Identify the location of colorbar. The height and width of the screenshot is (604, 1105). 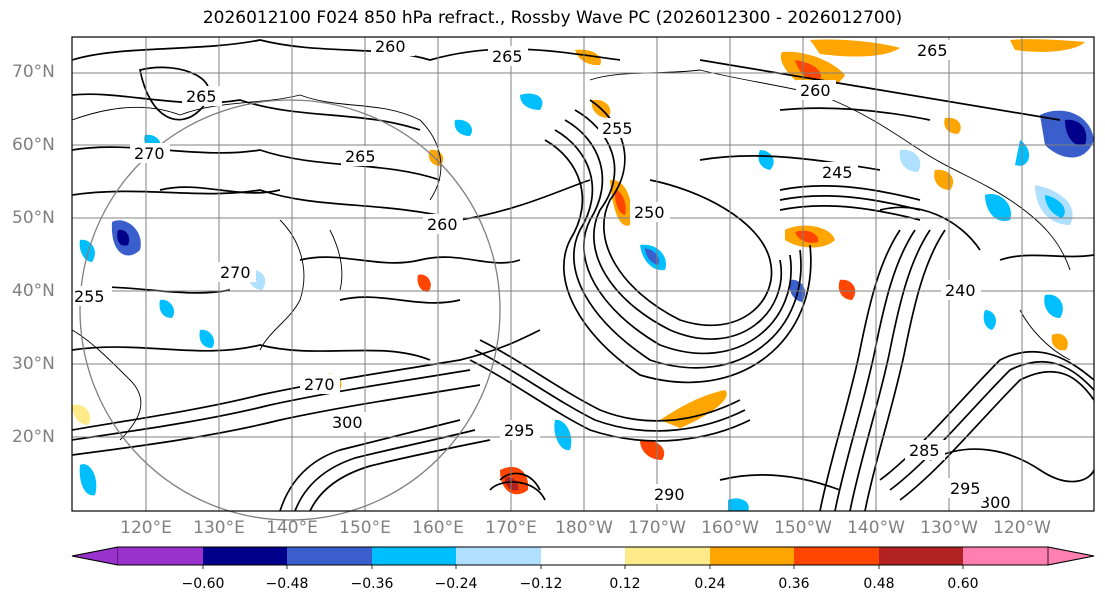
(583, 557).